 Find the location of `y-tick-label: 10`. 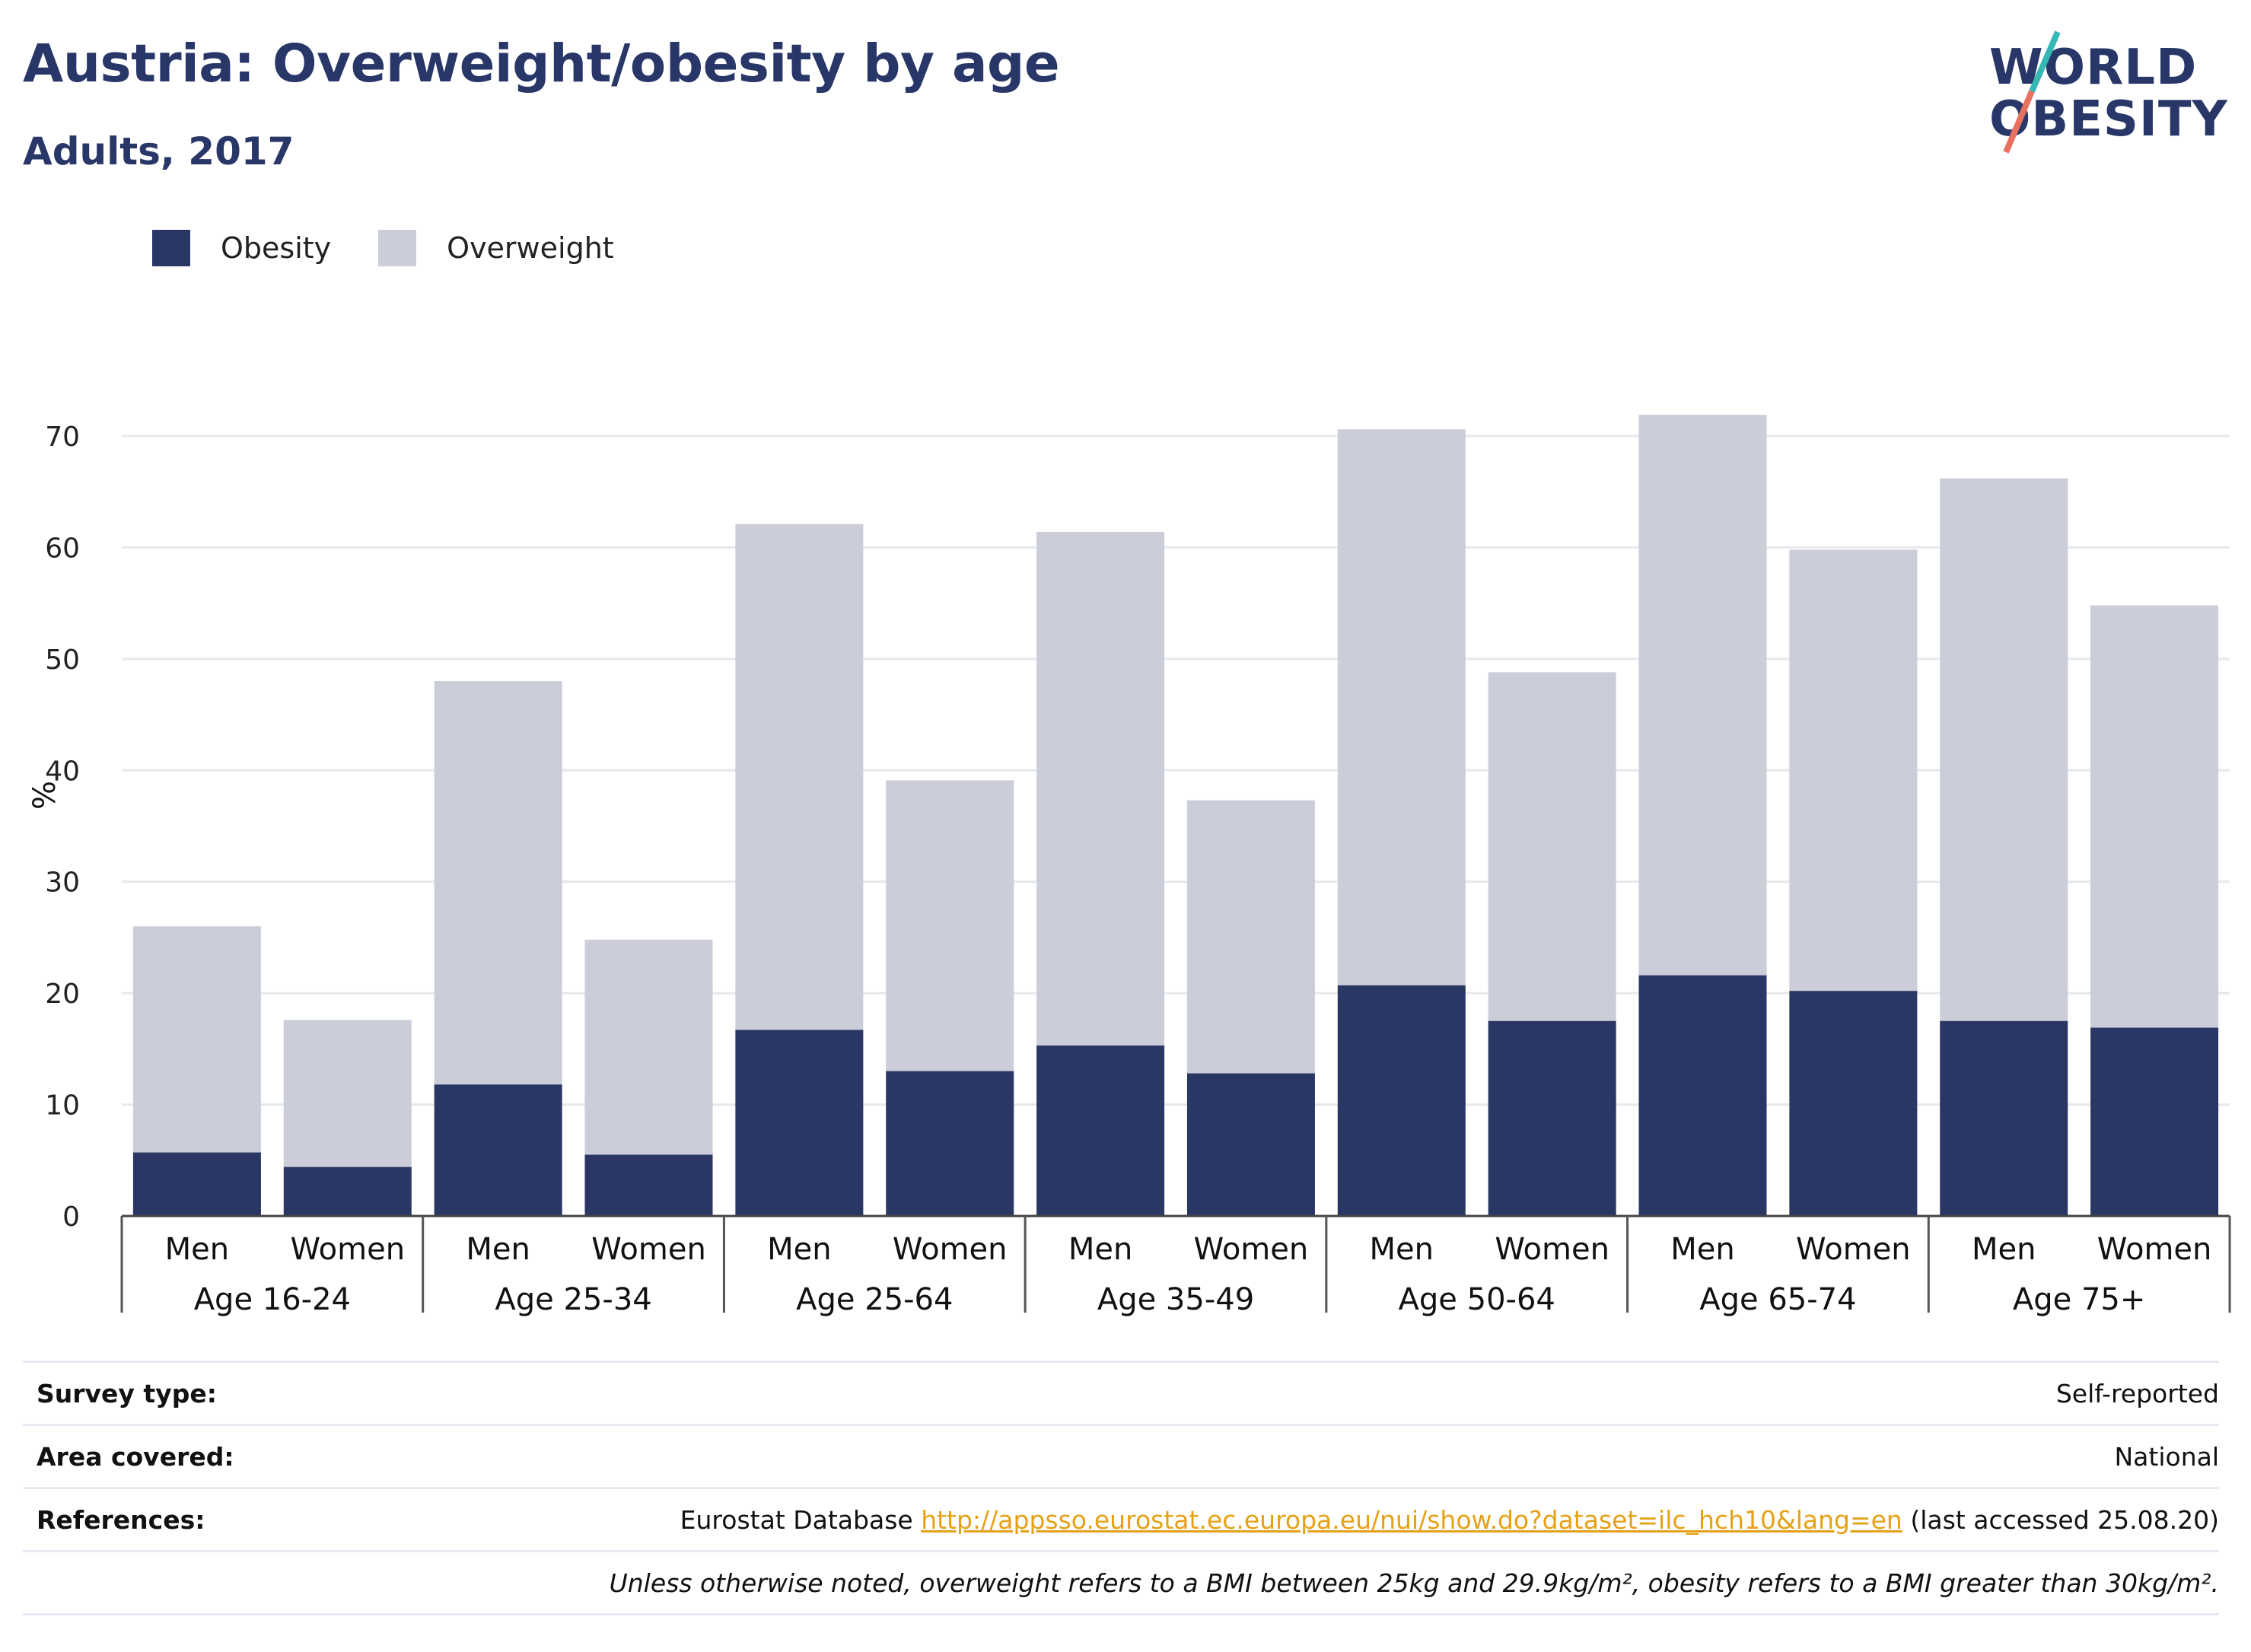

y-tick-label: 10 is located at coordinates (62, 1106).